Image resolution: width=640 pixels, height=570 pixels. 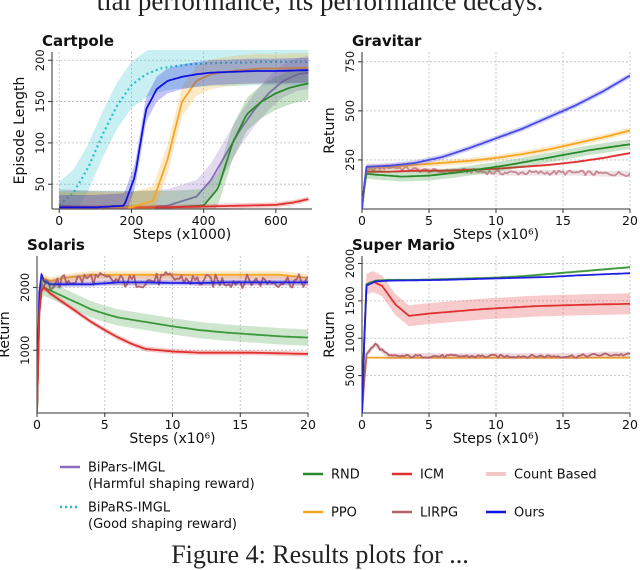 I want to click on legend-item-ppo: PPO, so click(x=330, y=513).